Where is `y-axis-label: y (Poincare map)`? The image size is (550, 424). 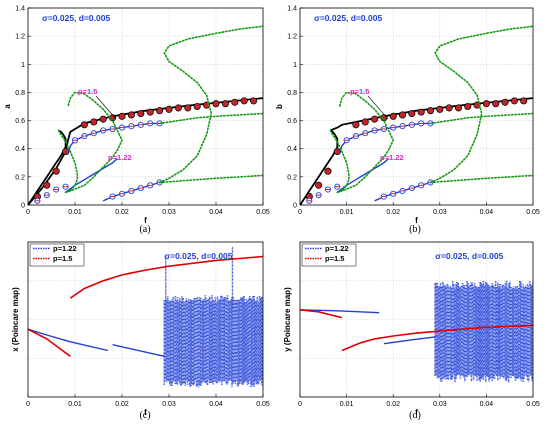
y-axis-label: y (Poincare map) is located at coordinates (287, 319).